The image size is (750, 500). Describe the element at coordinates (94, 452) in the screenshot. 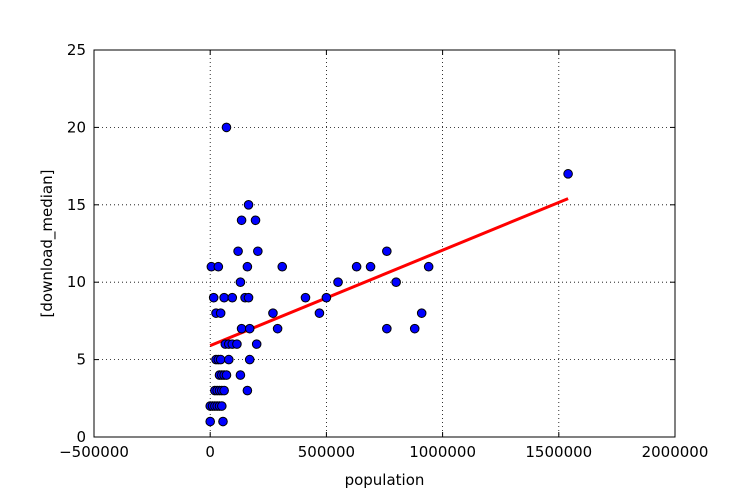

I see `x-tick-label: −500000` at that location.